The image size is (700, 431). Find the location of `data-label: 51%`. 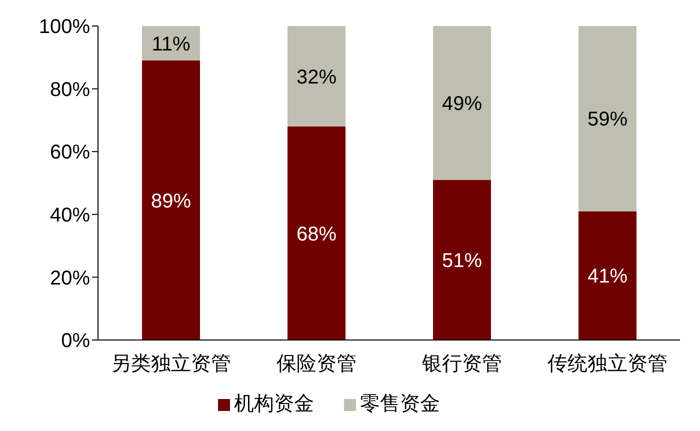

data-label: 51% is located at coordinates (462, 261).